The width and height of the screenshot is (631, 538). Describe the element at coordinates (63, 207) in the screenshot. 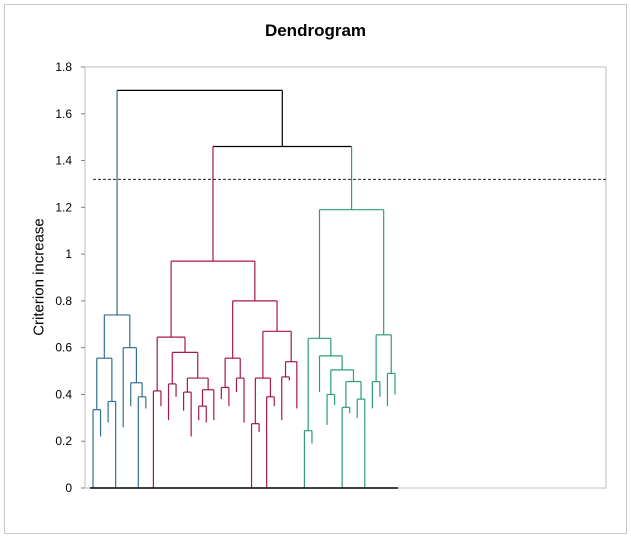

I see `y-tick-label: 1.2` at that location.